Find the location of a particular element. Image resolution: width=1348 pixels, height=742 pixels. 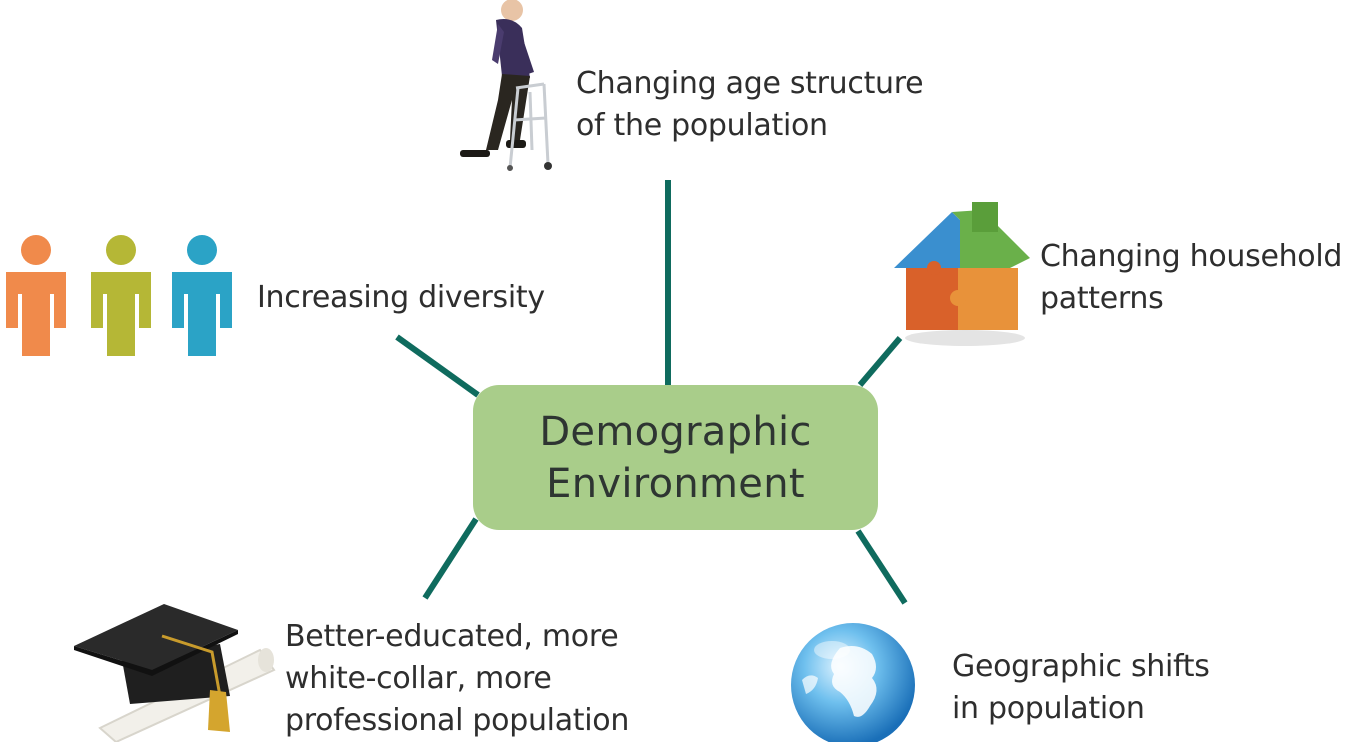

person-olive-icon is located at coordinates (121, 295).